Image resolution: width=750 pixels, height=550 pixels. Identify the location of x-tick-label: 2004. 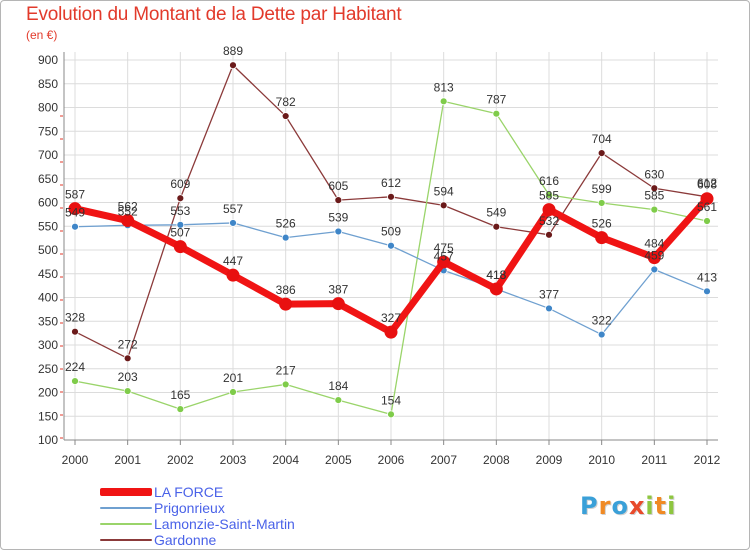
(285, 460).